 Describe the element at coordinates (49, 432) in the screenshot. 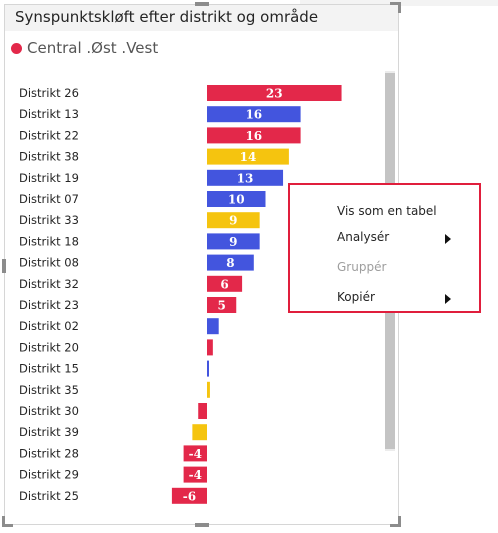

I see `category-label: Distrikt 39` at that location.